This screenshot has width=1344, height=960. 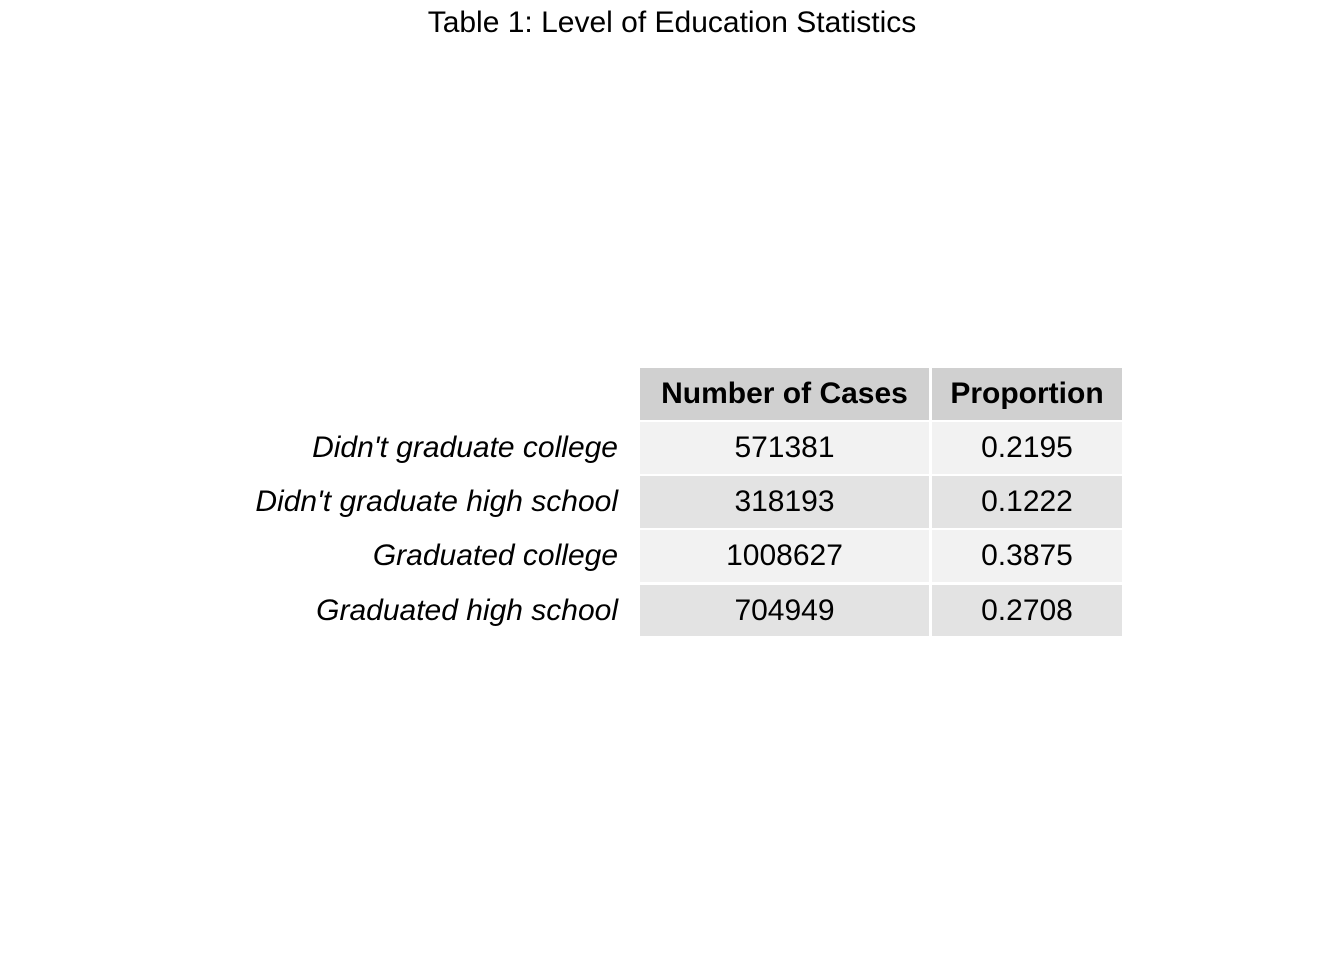 What do you see at coordinates (1027, 502) in the screenshot?
I see `cell-proportion: 0.1222` at bounding box center [1027, 502].